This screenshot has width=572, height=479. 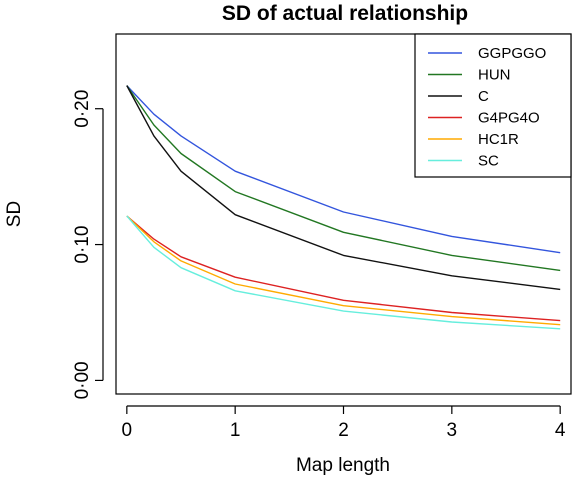 What do you see at coordinates (235, 430) in the screenshot?
I see `x-tick-label: 1` at bounding box center [235, 430].